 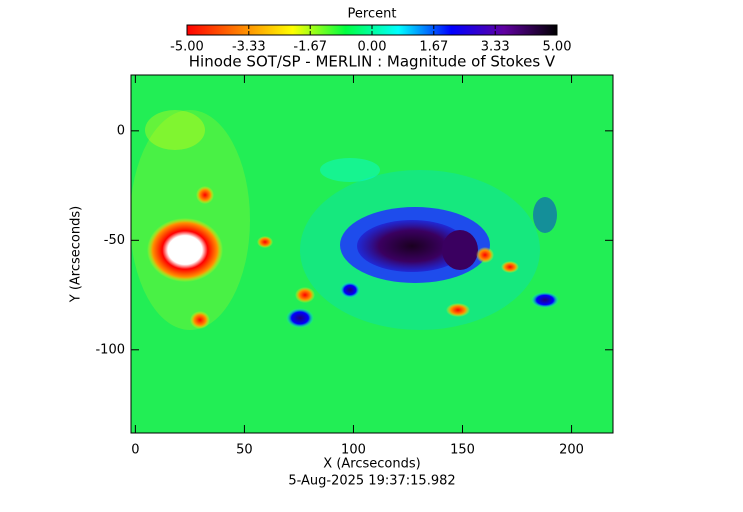 What do you see at coordinates (371, 464) in the screenshot?
I see `x-axis-label: X (Arcseconds)` at bounding box center [371, 464].